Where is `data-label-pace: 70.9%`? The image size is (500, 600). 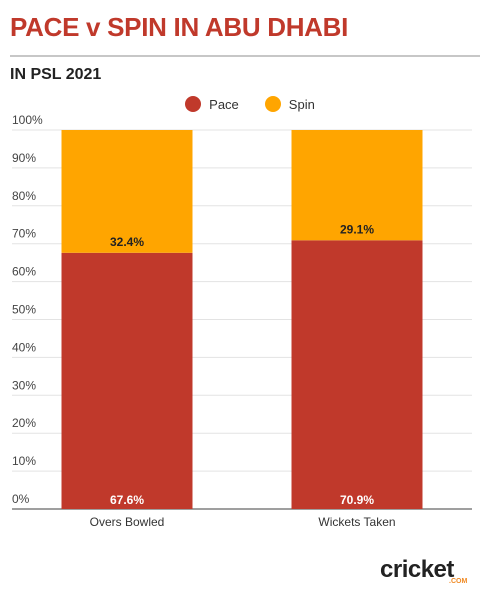
data-label-pace: 70.9% is located at coordinates (357, 500).